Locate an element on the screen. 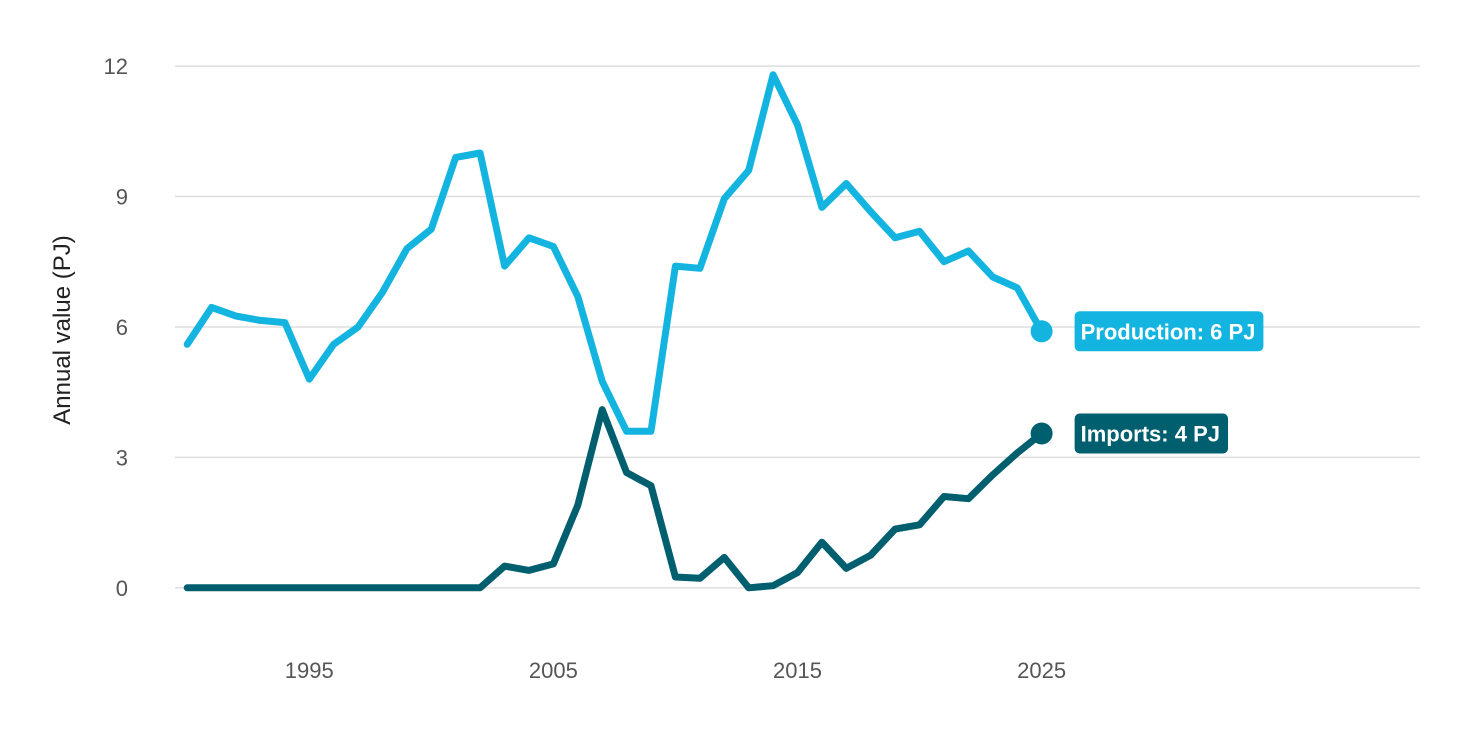 This screenshot has width=1472, height=735. end-label-production: Production: 6 PJ is located at coordinates (1169, 331).